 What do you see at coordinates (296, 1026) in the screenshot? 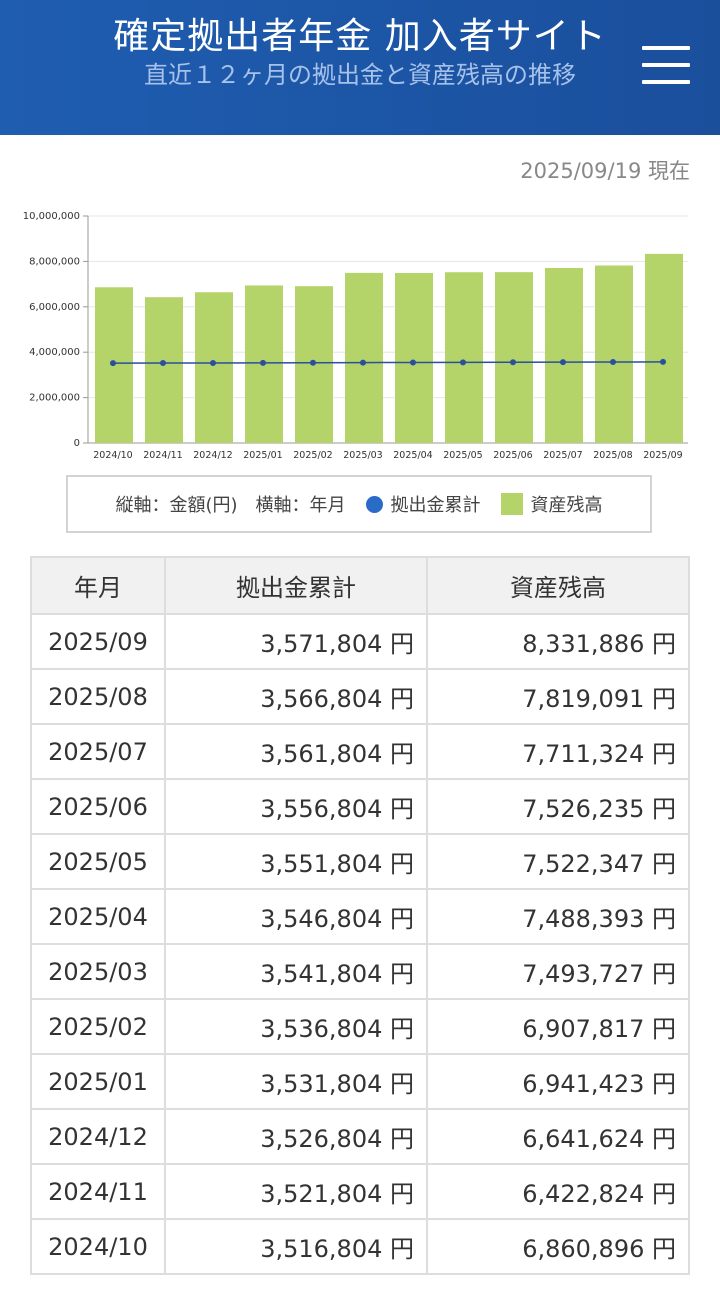
I see `row-contribution: 3,536,804 円` at bounding box center [296, 1026].